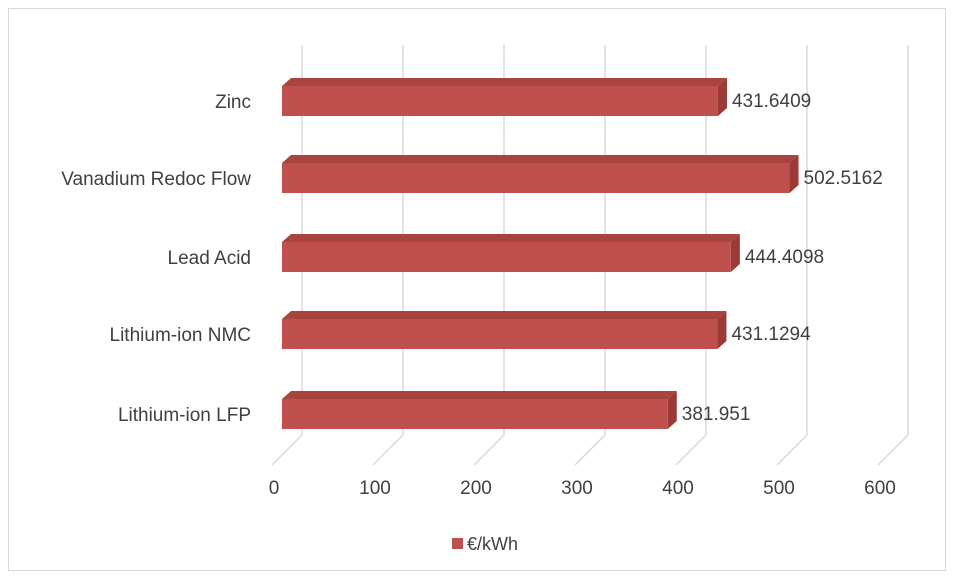  What do you see at coordinates (476, 488) in the screenshot?
I see `tick-label-200: 200` at bounding box center [476, 488].